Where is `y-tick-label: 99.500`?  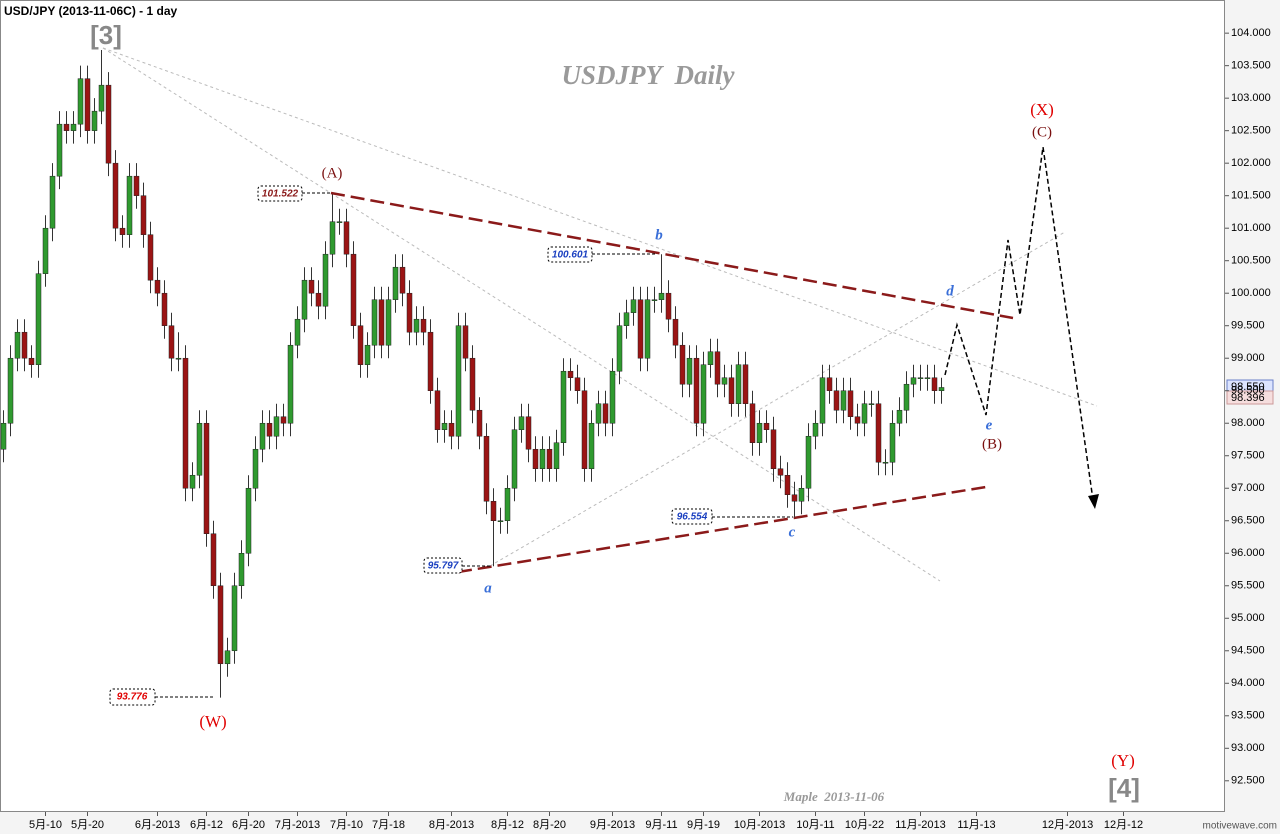 y-tick-label: 99.500 is located at coordinates (1248, 326).